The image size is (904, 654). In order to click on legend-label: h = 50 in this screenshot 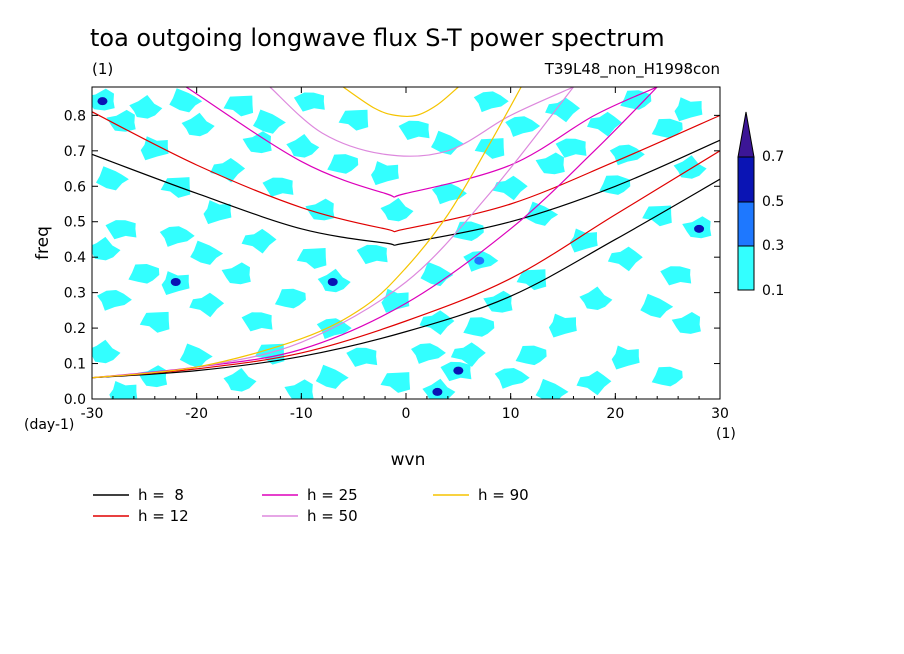, I will do `click(332, 516)`.